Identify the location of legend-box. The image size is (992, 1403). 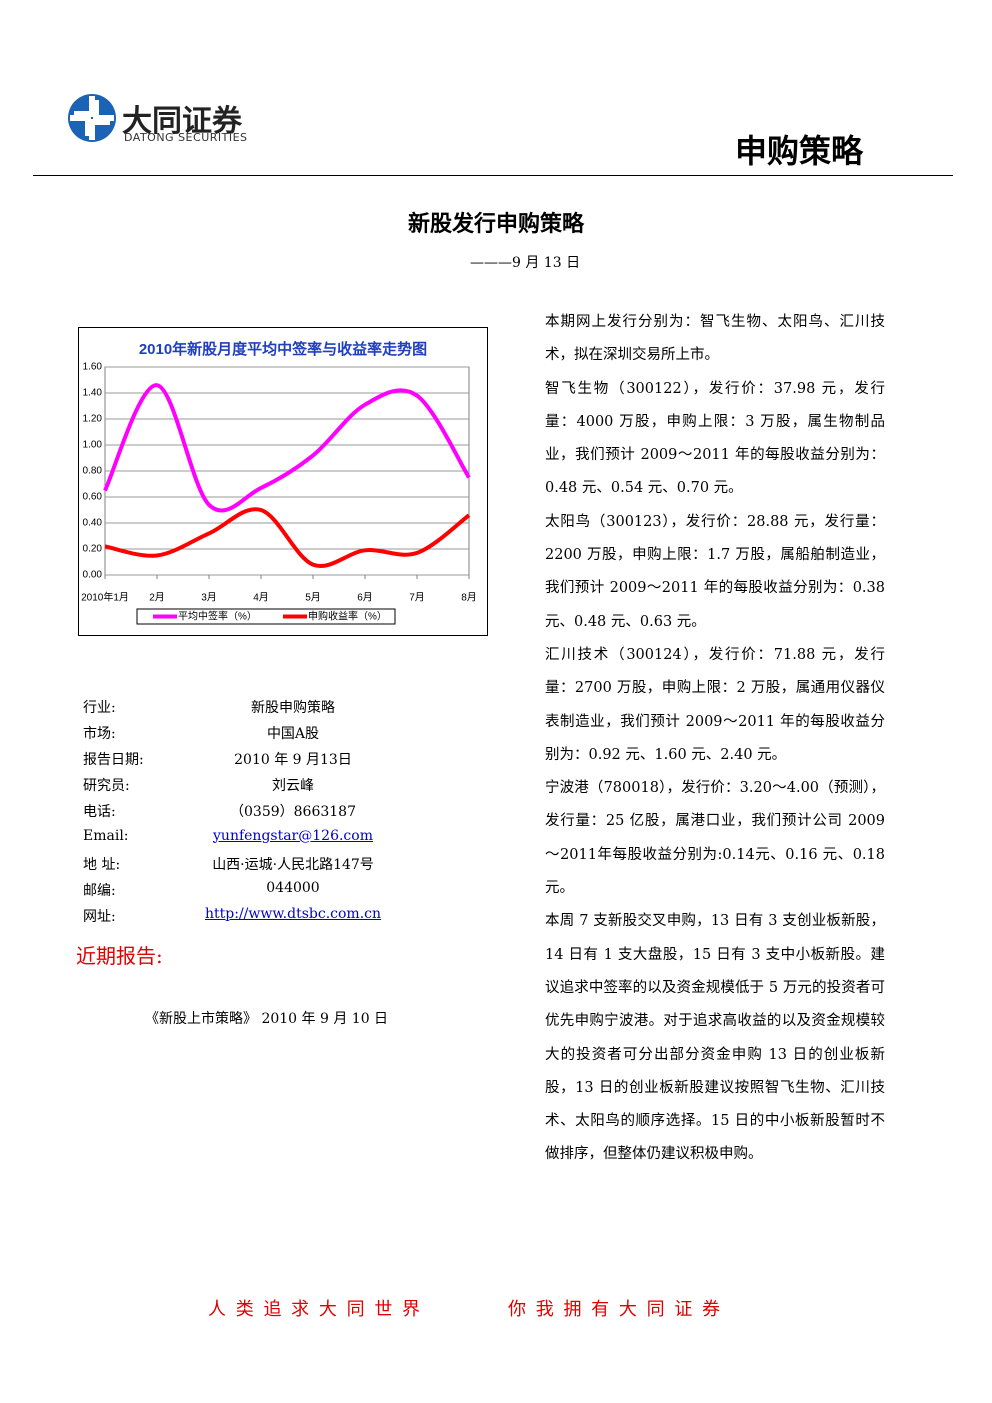
(266, 616).